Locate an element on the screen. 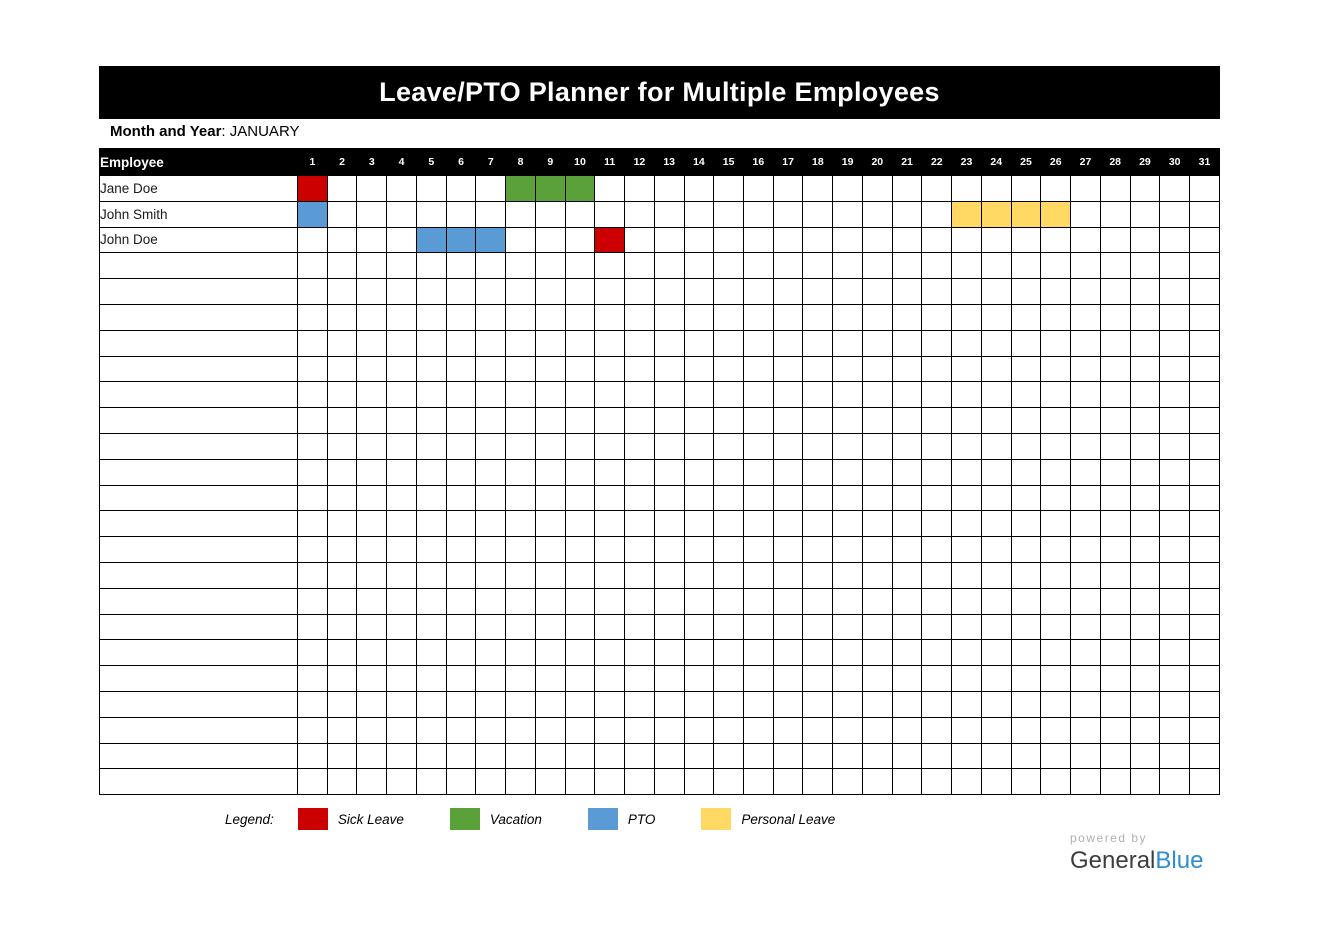 The height and width of the screenshot is (933, 1320). day-cell-vacation is located at coordinates (550, 188).